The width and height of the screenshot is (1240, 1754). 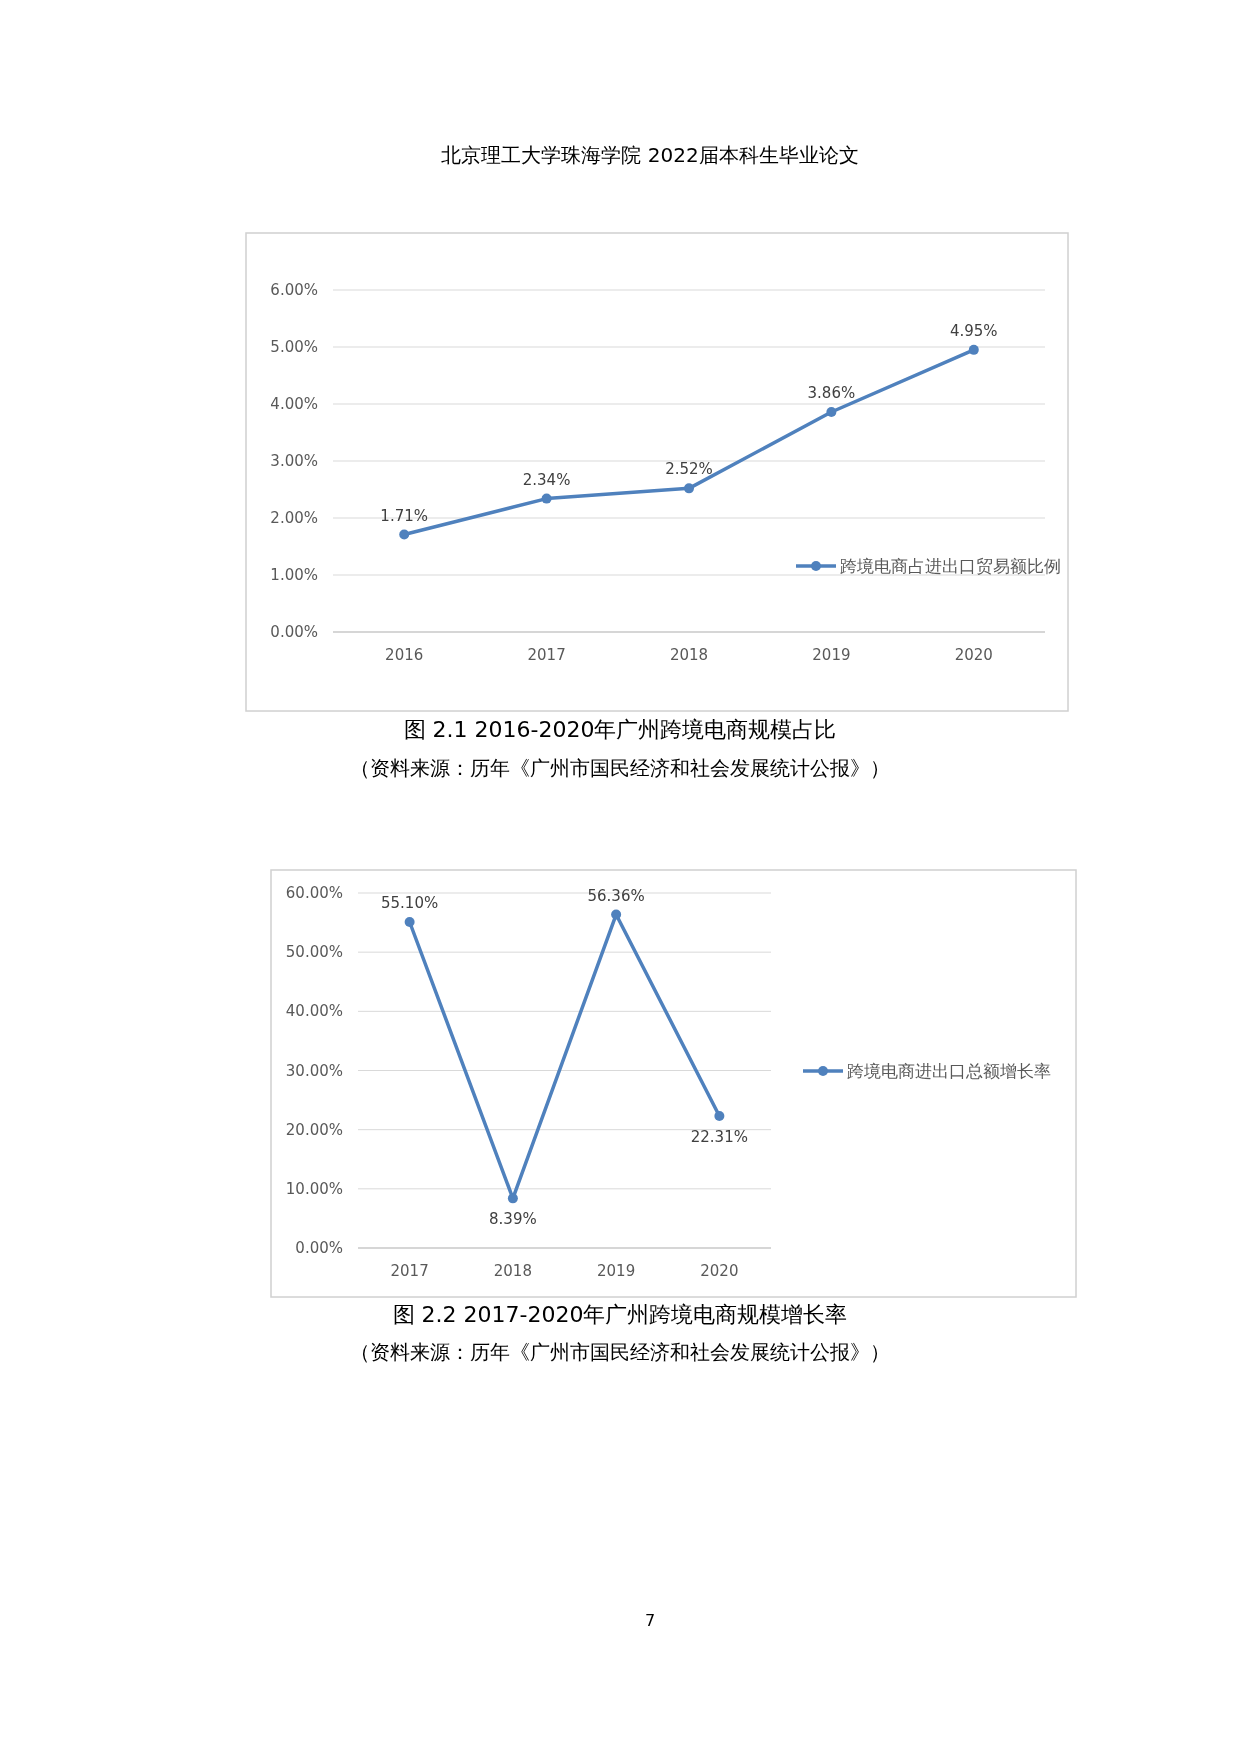 What do you see at coordinates (689, 469) in the screenshot?
I see `data-label: 2.52%` at bounding box center [689, 469].